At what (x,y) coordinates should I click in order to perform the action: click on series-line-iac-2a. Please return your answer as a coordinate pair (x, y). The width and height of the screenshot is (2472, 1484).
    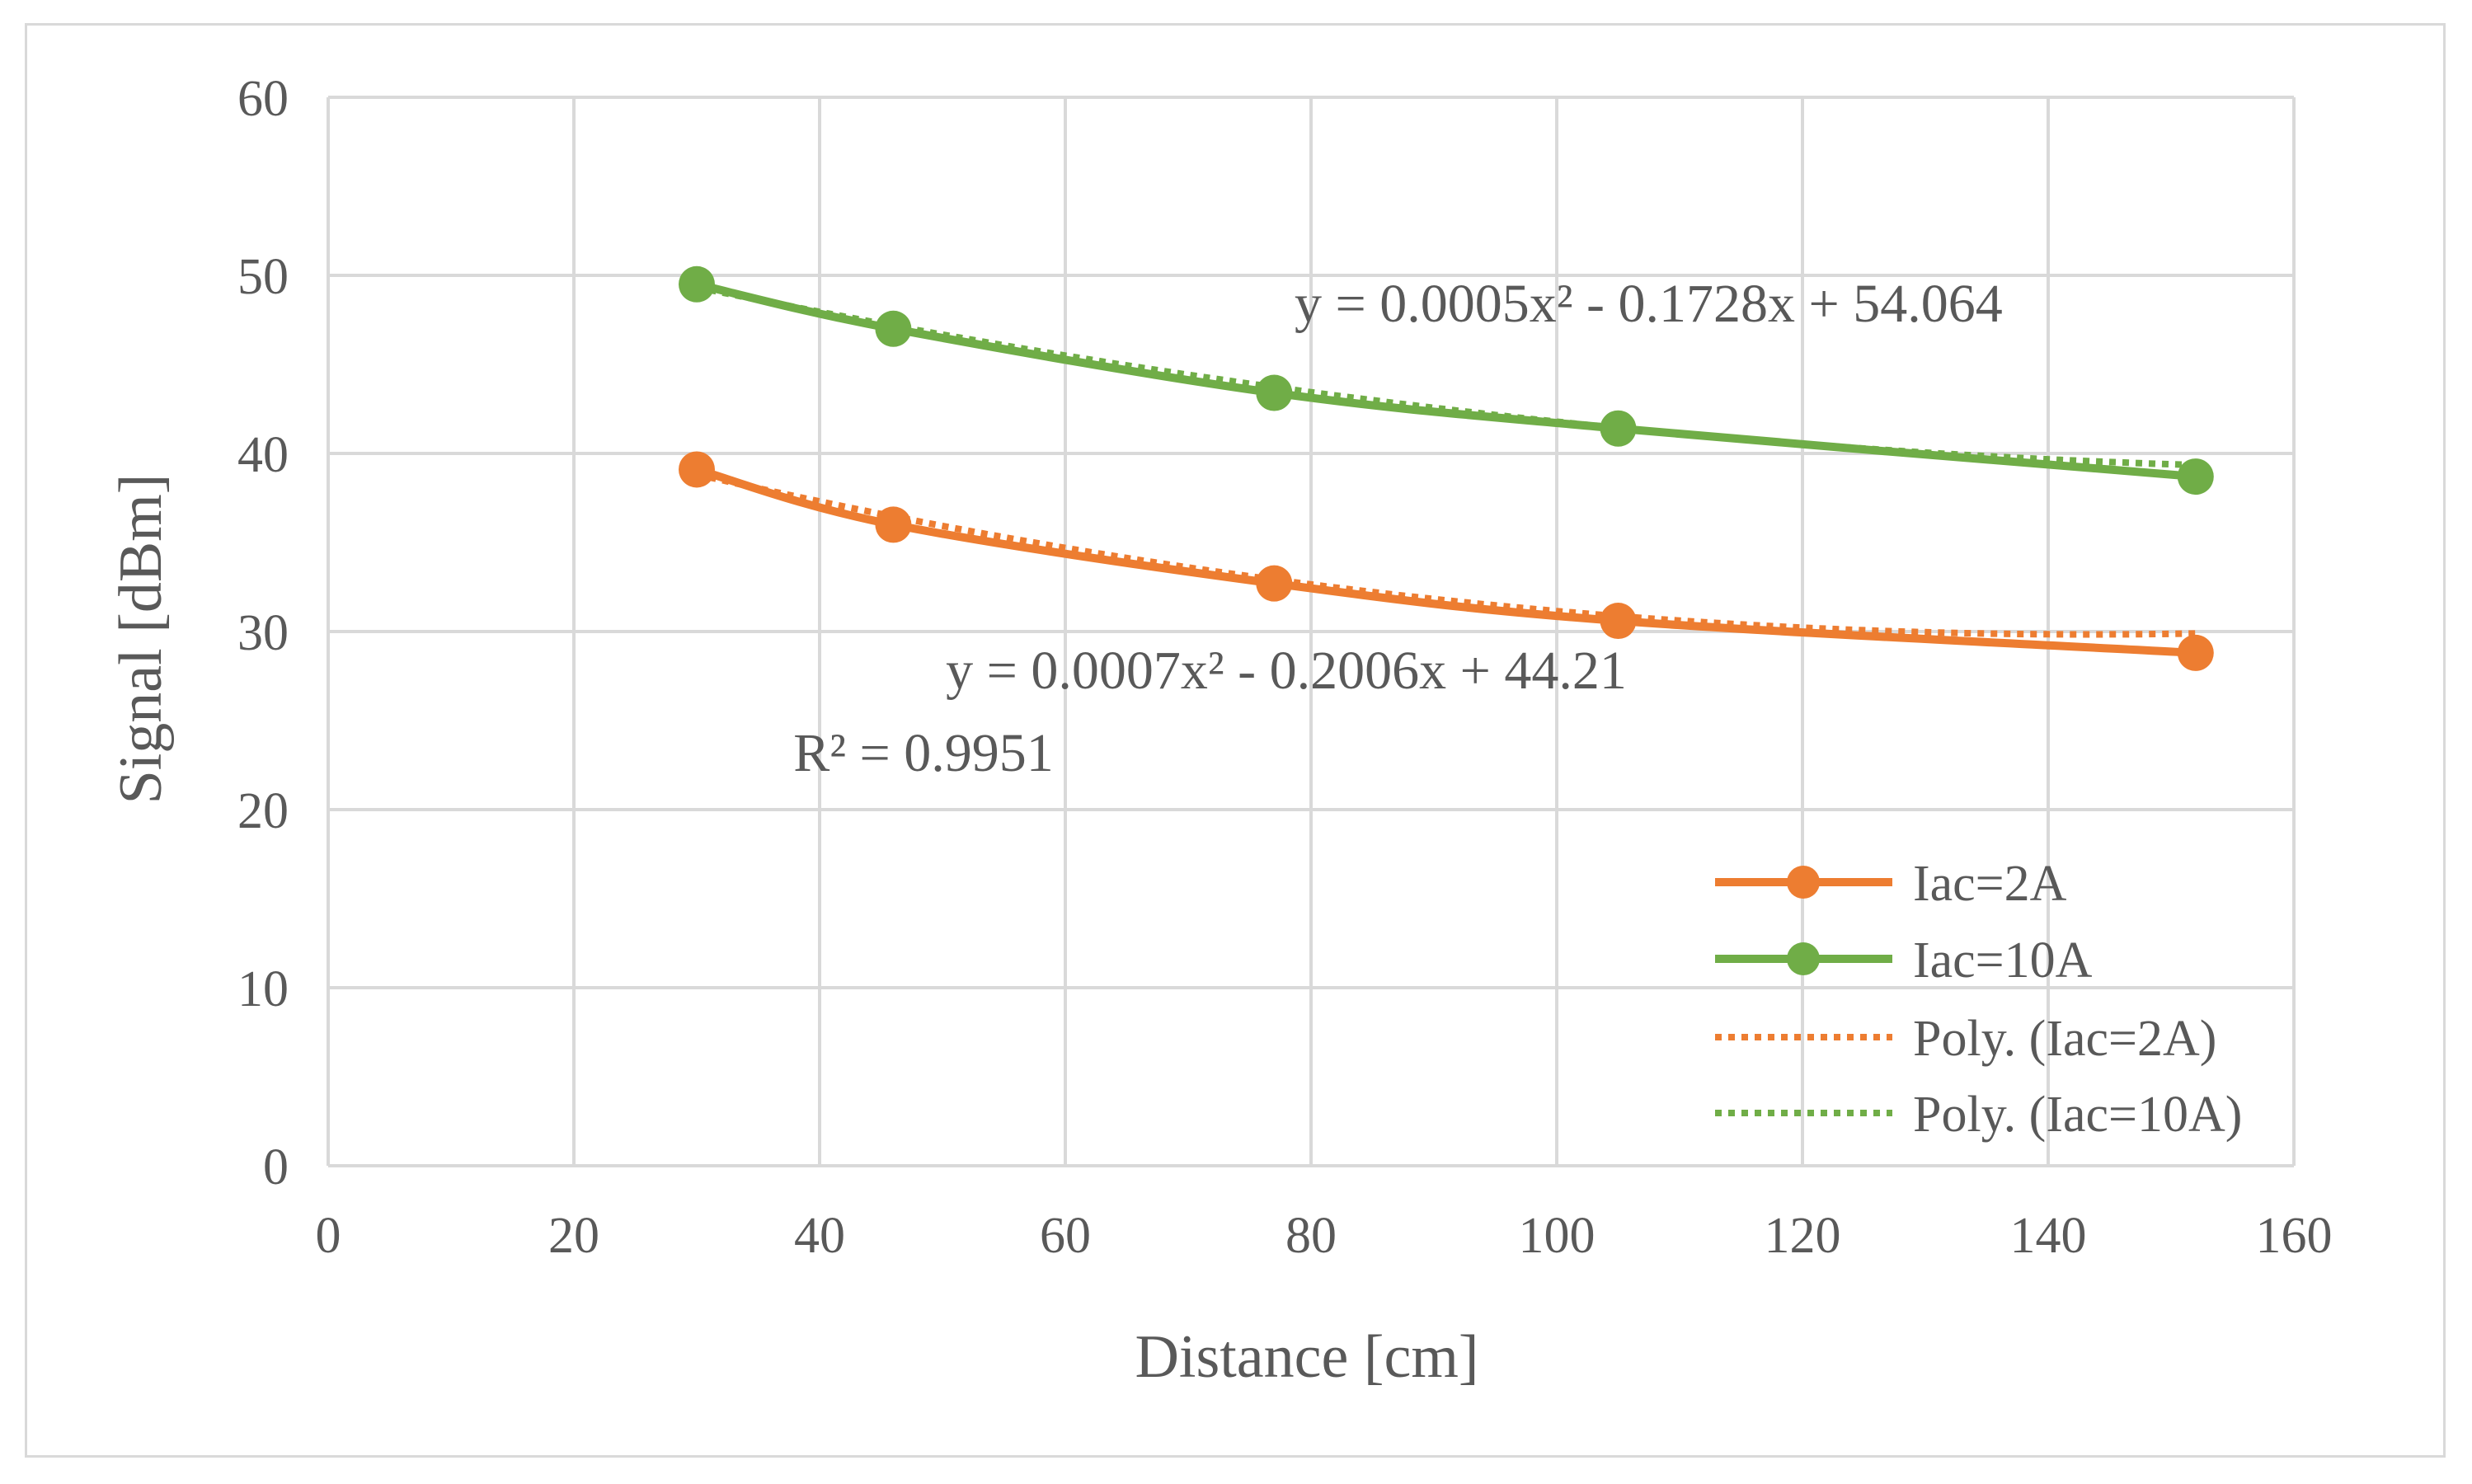
    Looking at the image, I should click on (1446, 561).